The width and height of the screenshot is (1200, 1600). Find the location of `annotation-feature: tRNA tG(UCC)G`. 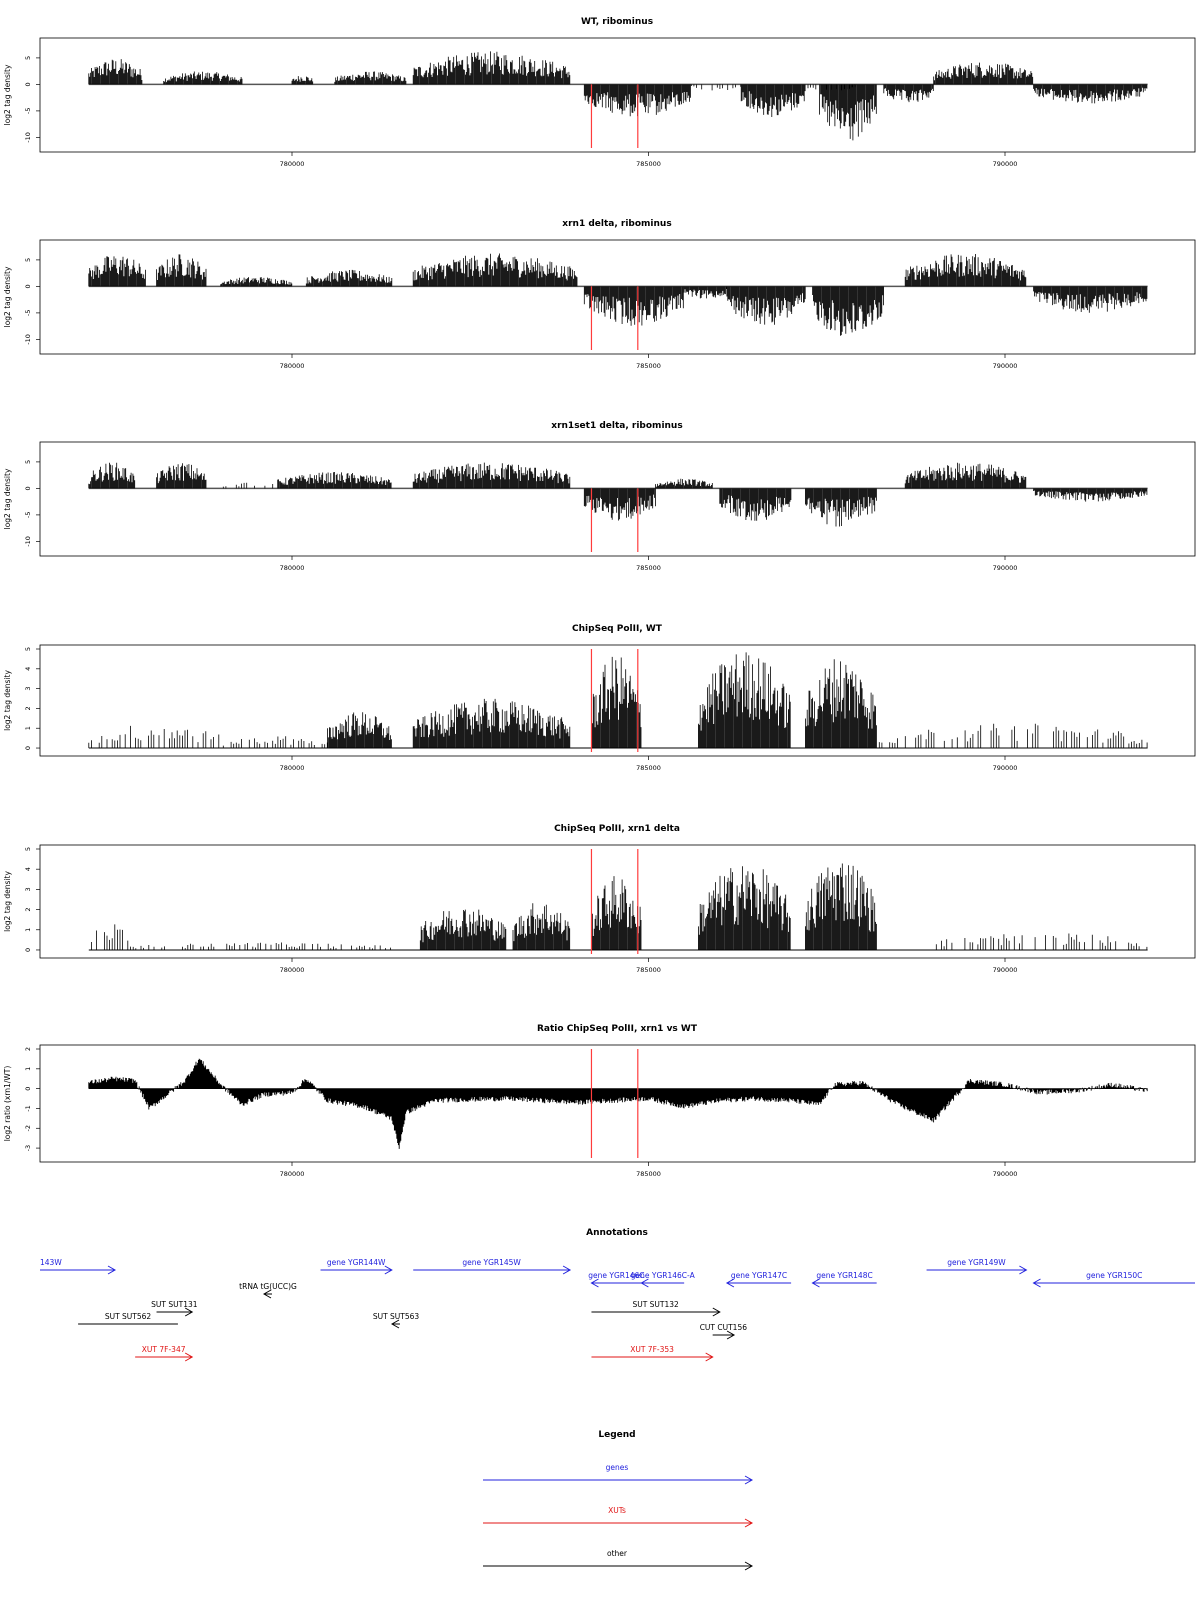

annotation-feature: tRNA tG(UCC)G is located at coordinates (268, 1290).